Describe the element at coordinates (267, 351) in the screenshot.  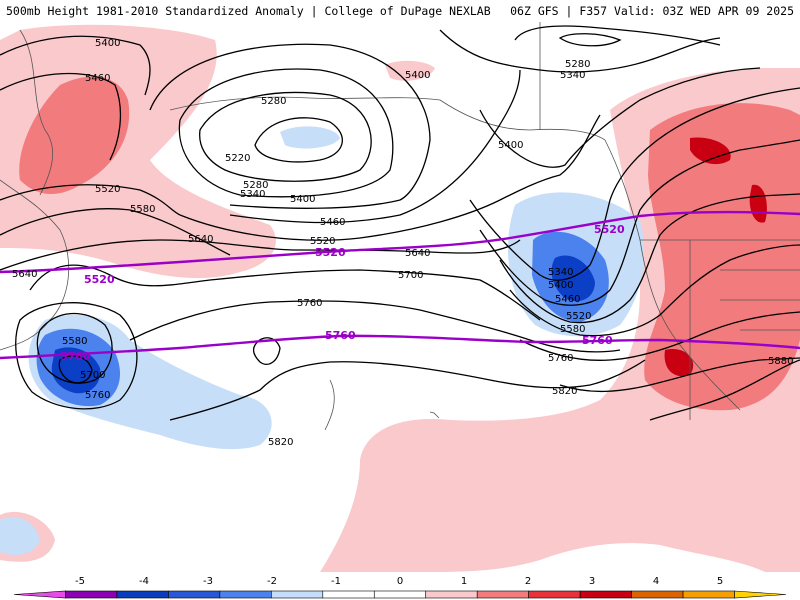
I see `contour-small-cell` at that location.